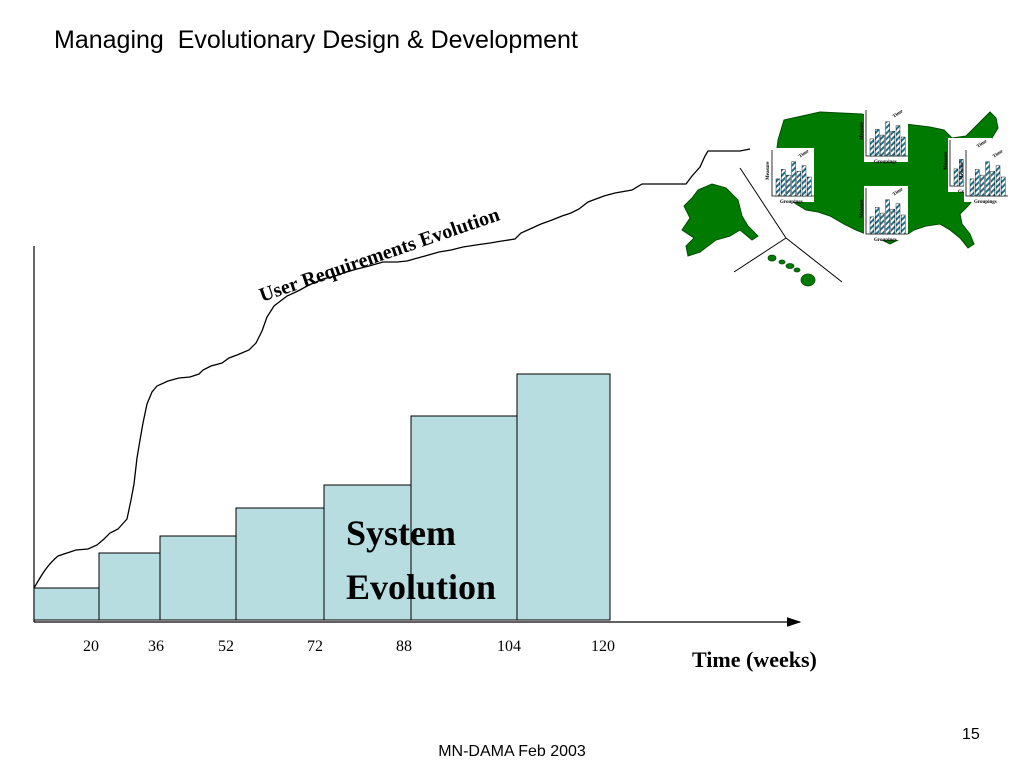  I want to click on us-mainland-map, so click(887, 180).